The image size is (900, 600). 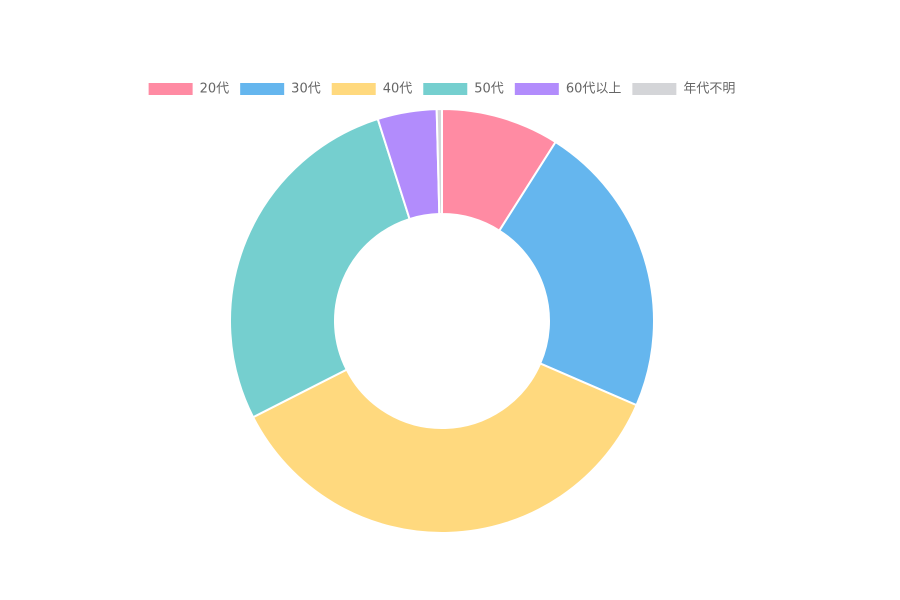 What do you see at coordinates (306, 89) in the screenshot?
I see `legend-label: 30代` at bounding box center [306, 89].